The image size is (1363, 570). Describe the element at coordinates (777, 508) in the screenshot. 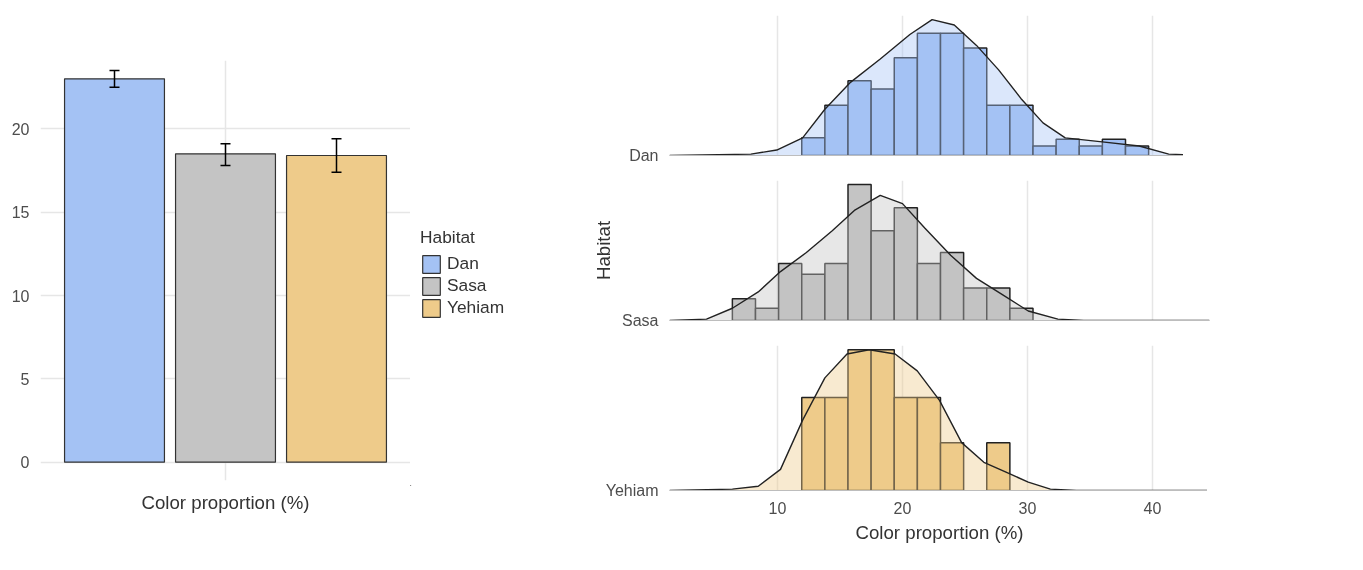

I see `x-tick-label: 10` at that location.